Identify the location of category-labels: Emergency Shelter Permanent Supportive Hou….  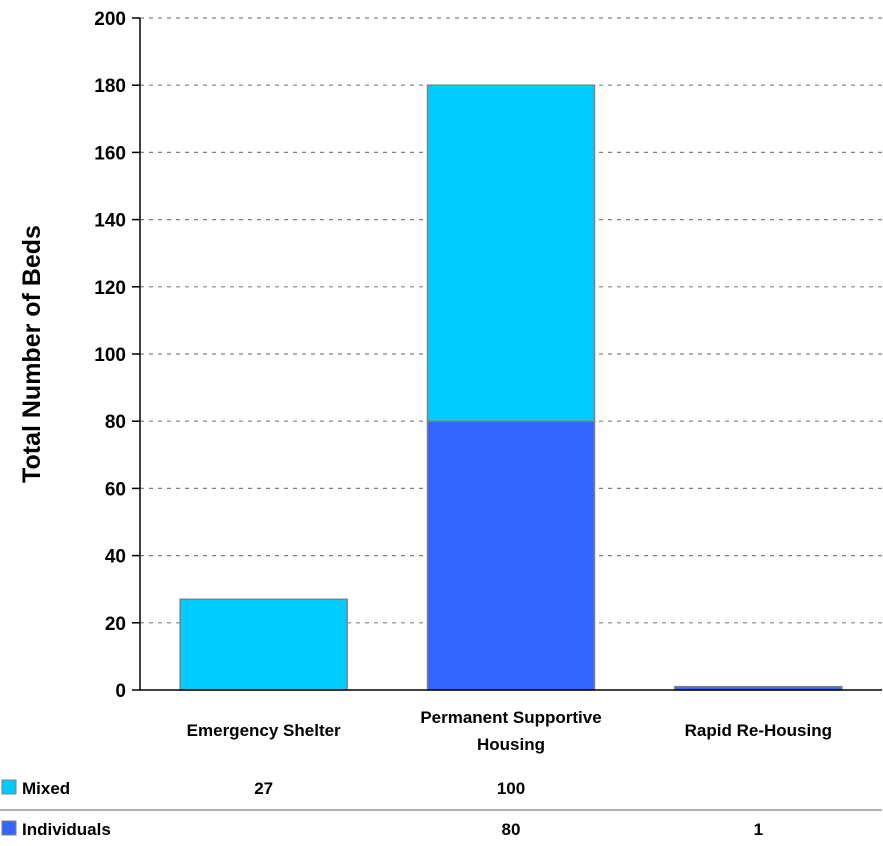
(509, 731).